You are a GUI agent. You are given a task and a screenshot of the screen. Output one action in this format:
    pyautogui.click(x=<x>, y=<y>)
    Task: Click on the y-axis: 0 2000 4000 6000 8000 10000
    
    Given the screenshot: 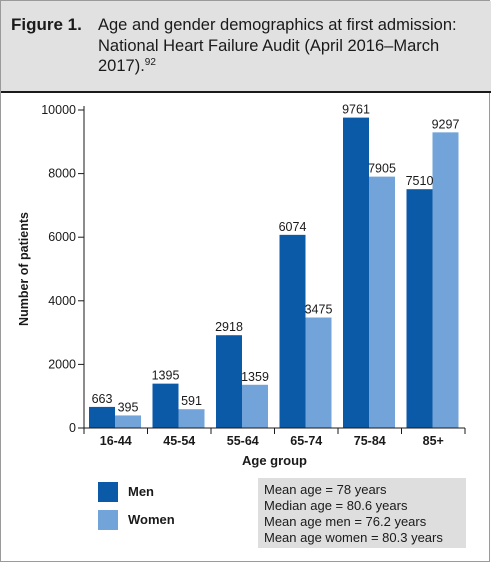 What is the action you would take?
    pyautogui.click(x=63, y=269)
    